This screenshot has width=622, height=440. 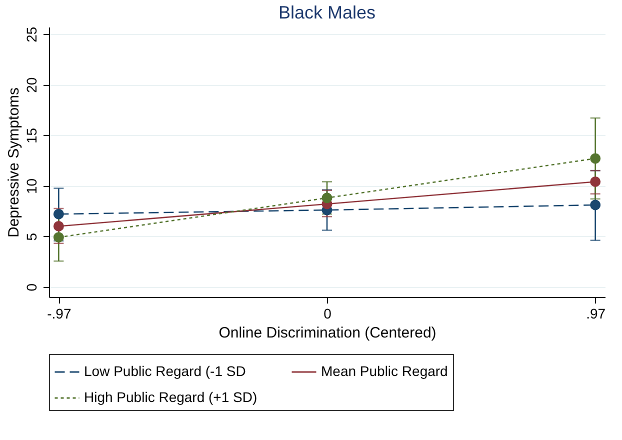 What do you see at coordinates (32, 34) in the screenshot?
I see `y-tick-label: 25` at bounding box center [32, 34].